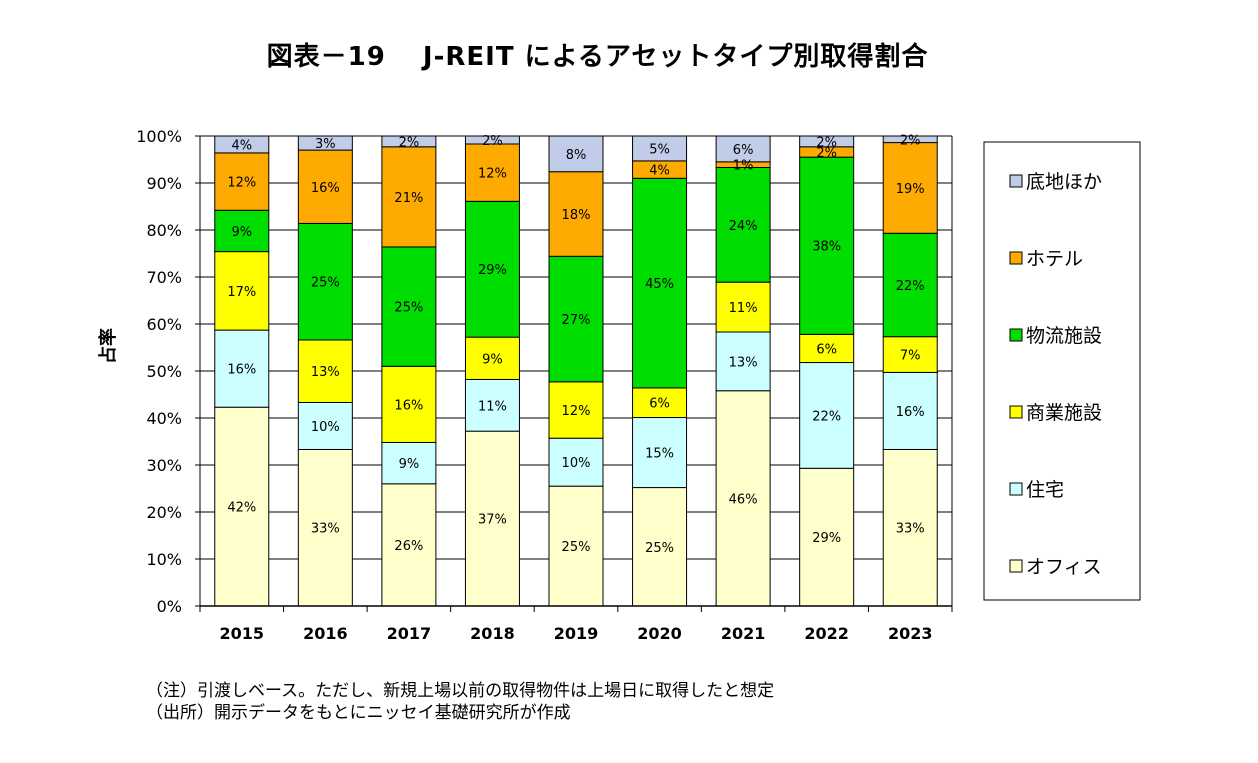 Image resolution: width=1258 pixels, height=763 pixels. What do you see at coordinates (108, 346) in the screenshot?
I see `y-axis-label: 占率` at bounding box center [108, 346].